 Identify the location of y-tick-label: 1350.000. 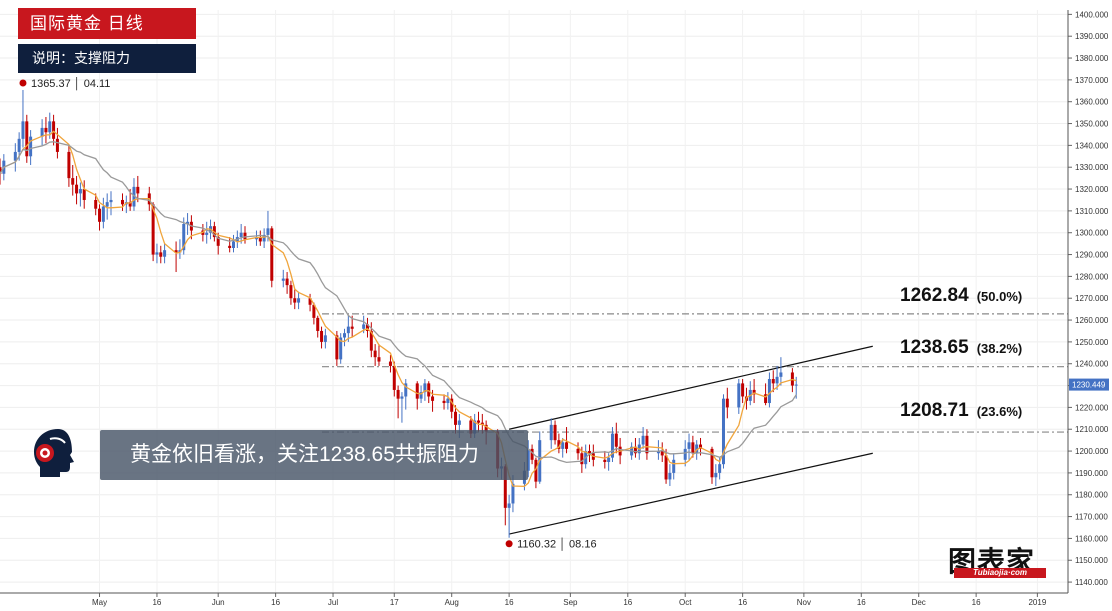
(1092, 124).